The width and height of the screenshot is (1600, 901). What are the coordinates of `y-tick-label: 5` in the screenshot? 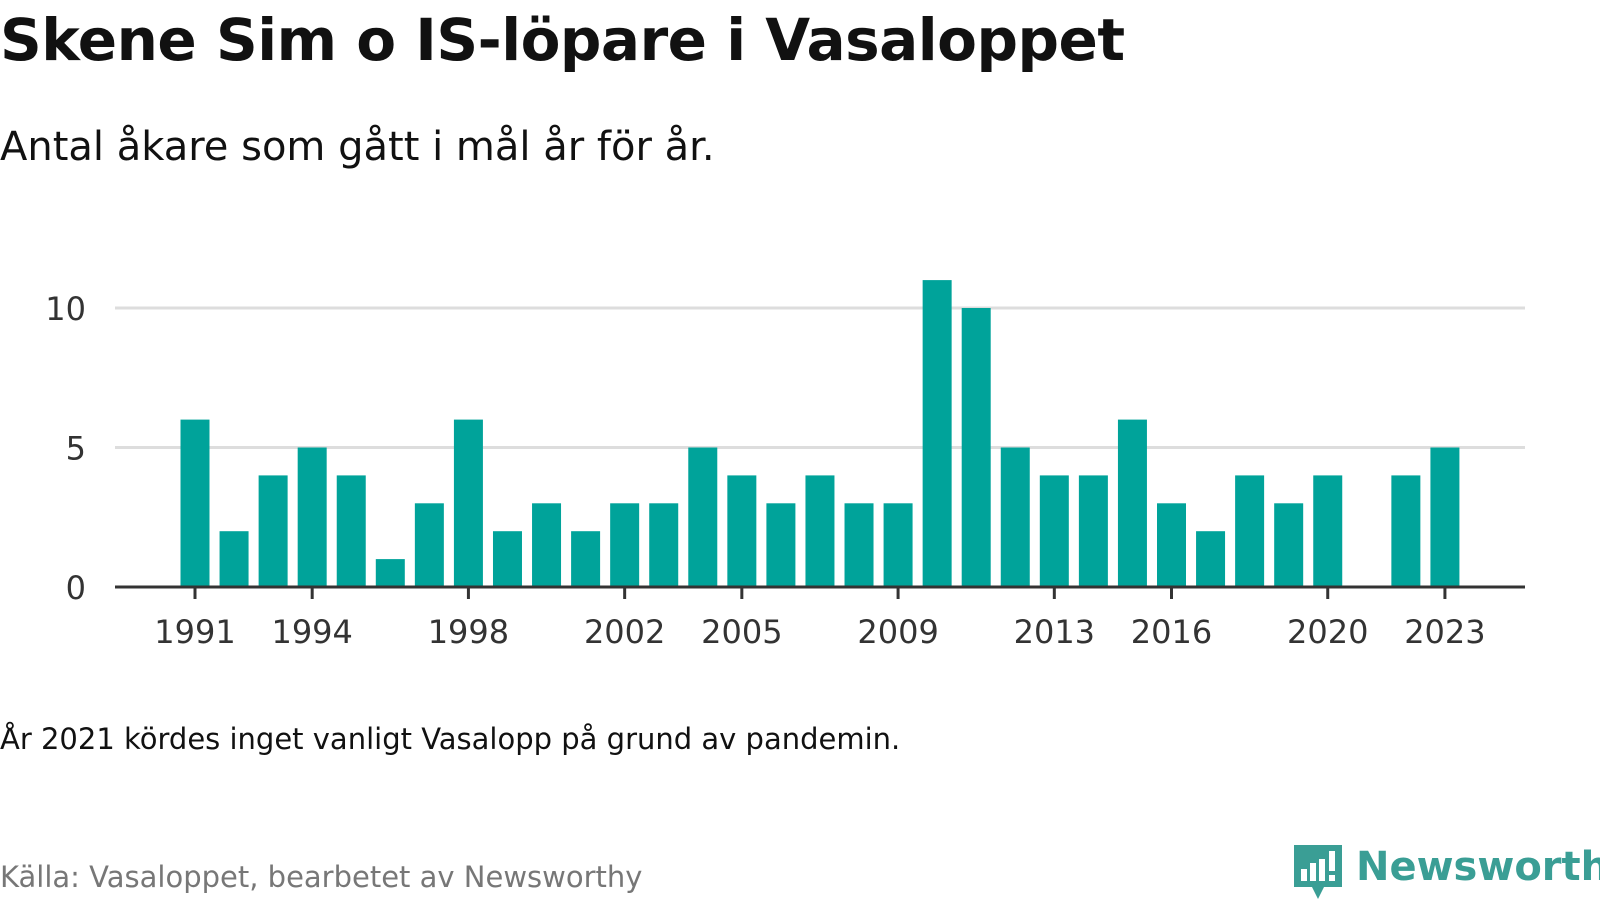 It's located at (76, 449).